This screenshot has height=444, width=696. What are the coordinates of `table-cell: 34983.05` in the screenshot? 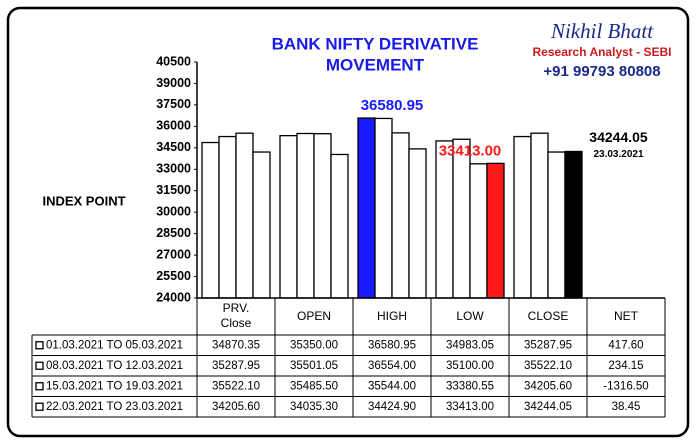 It's located at (470, 345).